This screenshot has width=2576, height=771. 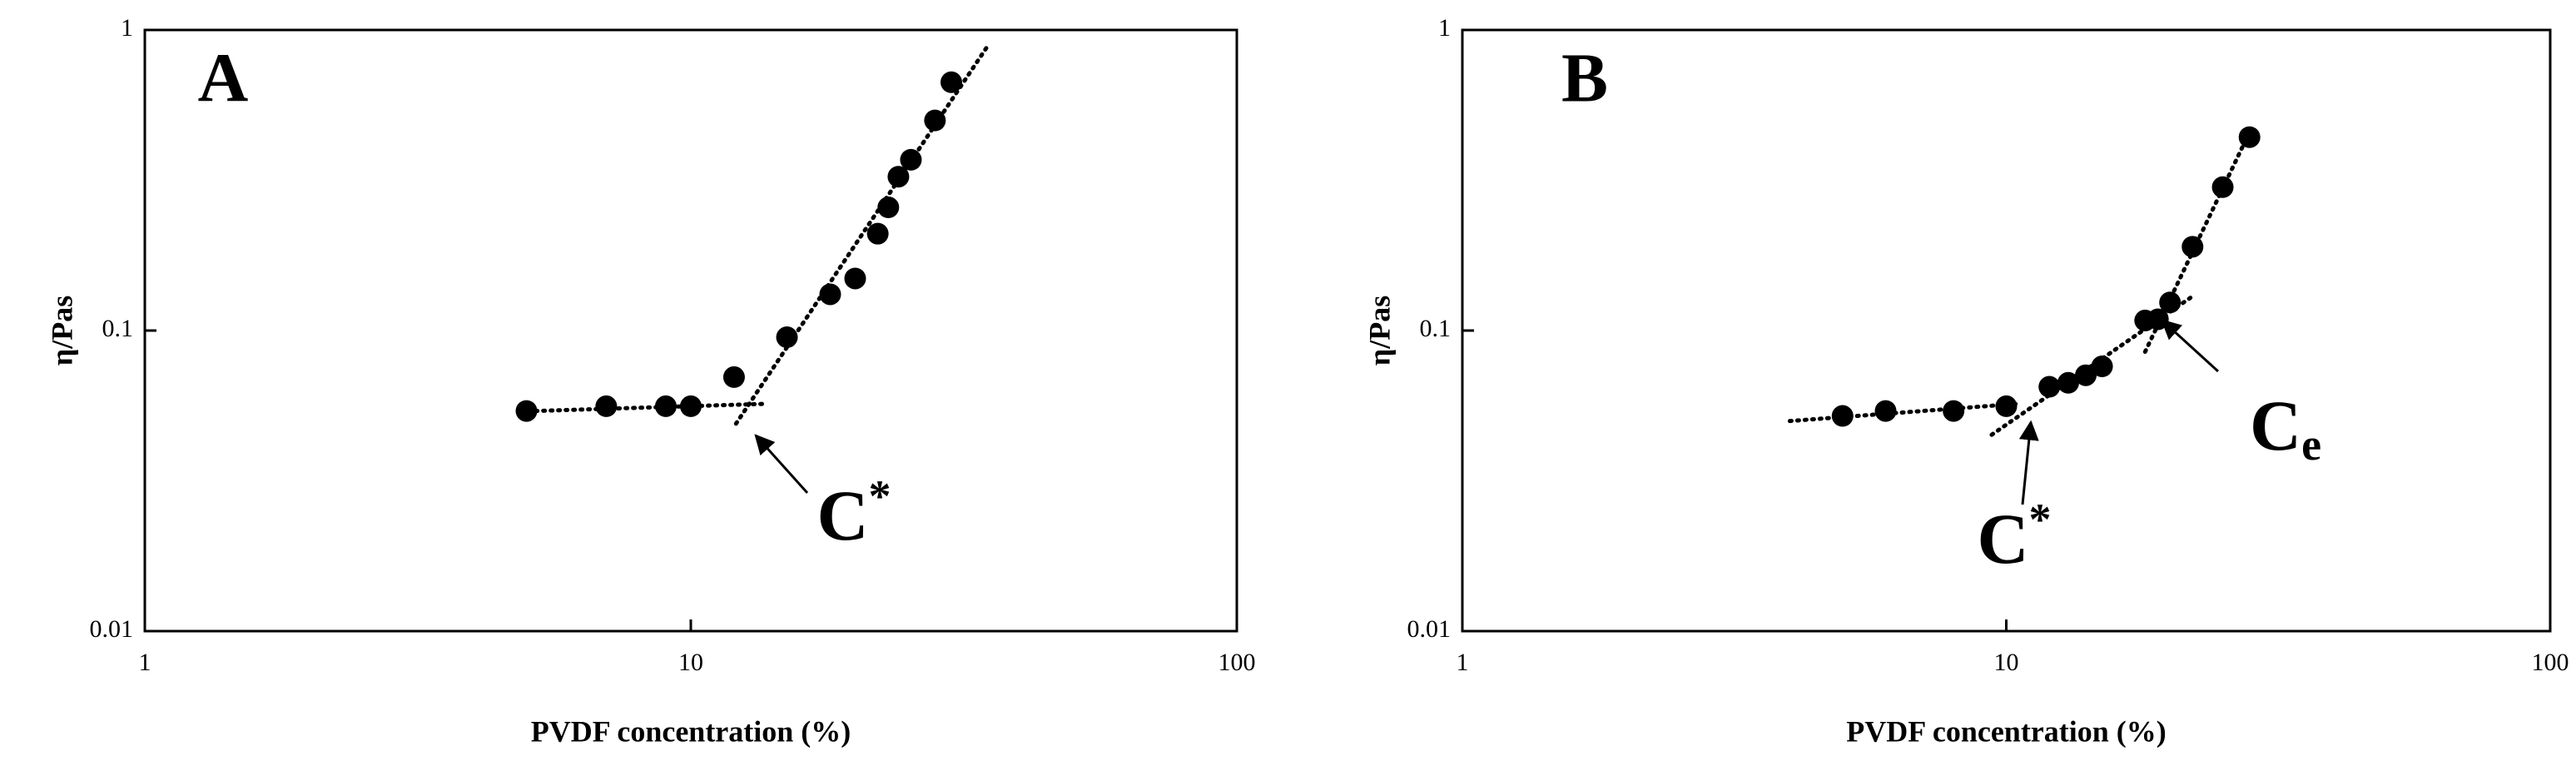 What do you see at coordinates (2311, 445) in the screenshot?
I see `annotation-sub: e` at bounding box center [2311, 445].